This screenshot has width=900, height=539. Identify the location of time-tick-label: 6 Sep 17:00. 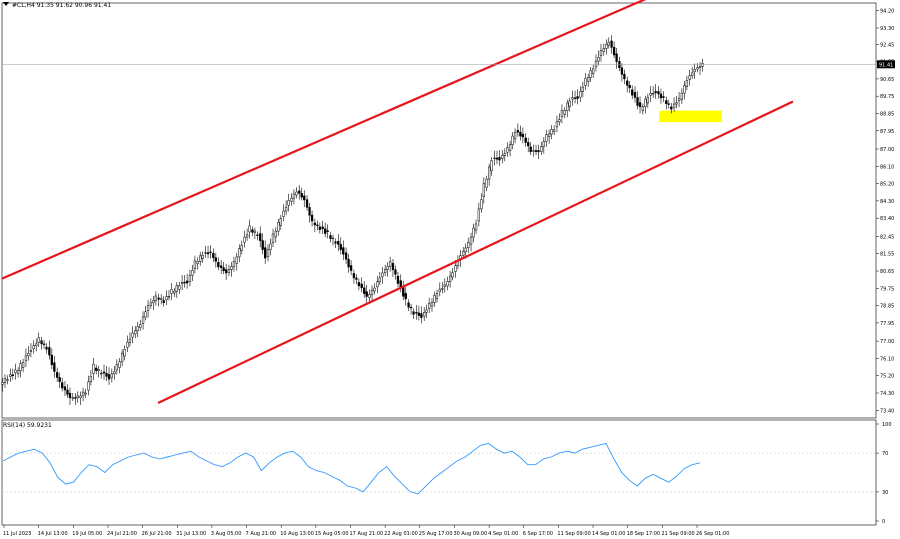
(538, 534).